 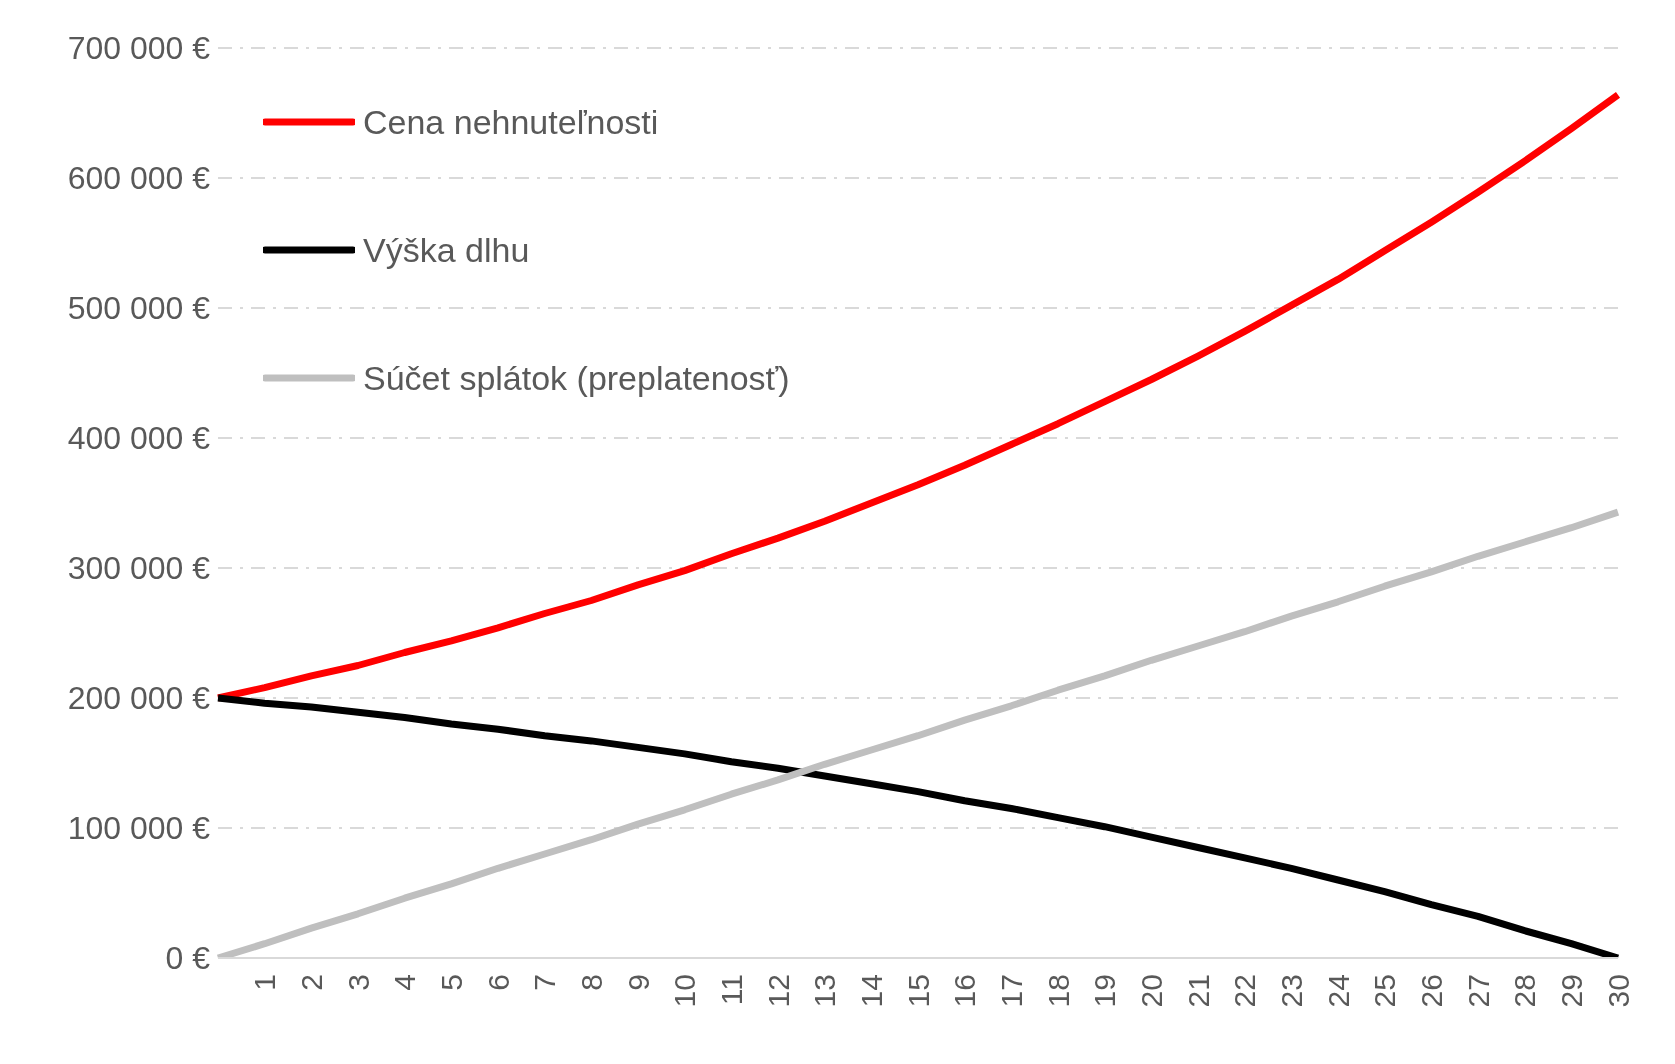 I want to click on x-tick-label: 19, so click(x=1105, y=991).